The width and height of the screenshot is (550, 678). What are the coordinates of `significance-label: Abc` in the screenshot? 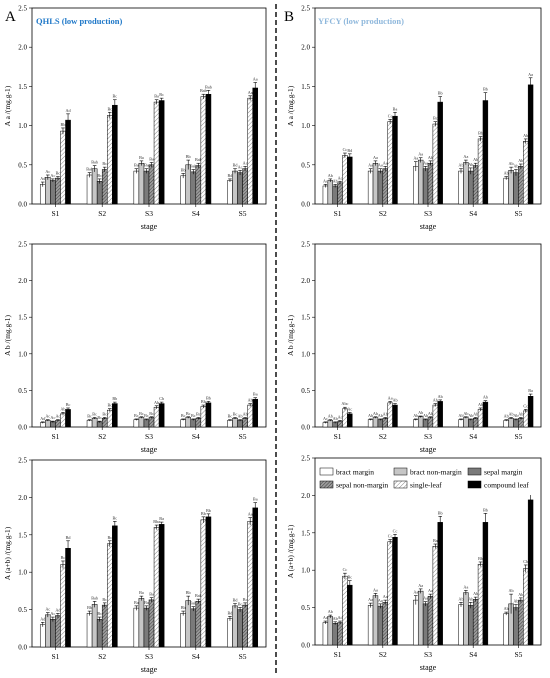 It's located at (344, 403).